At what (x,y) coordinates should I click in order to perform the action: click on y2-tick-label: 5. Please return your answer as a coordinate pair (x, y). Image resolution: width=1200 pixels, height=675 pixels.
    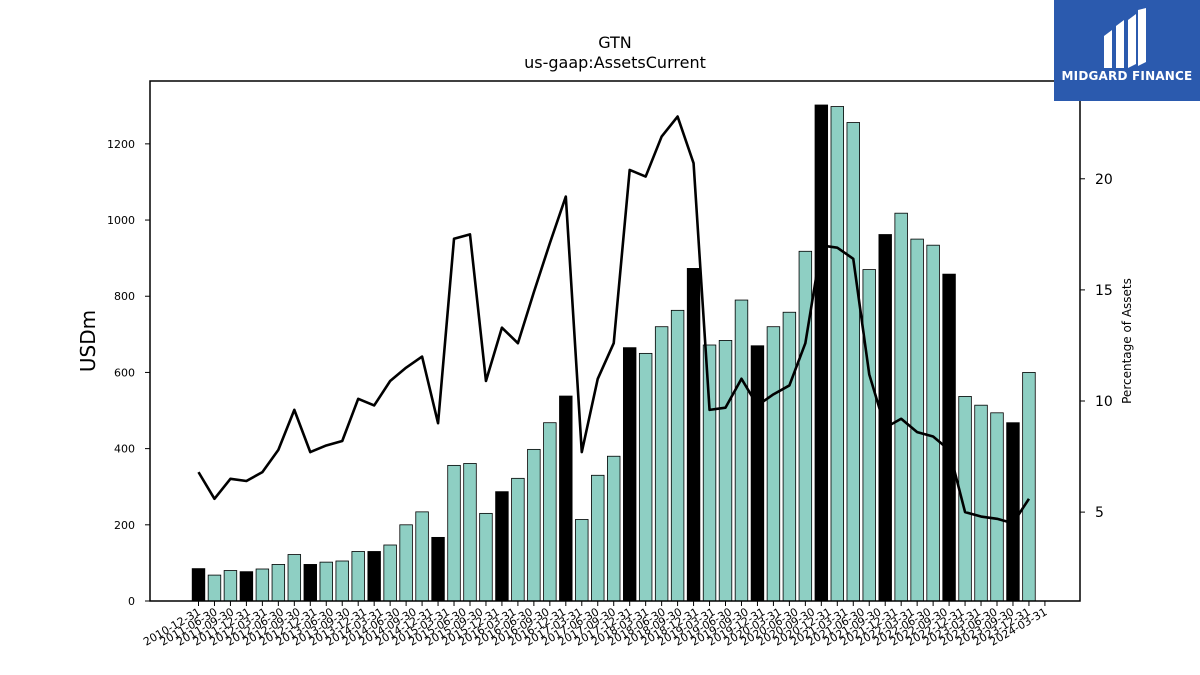
    Looking at the image, I should click on (1099, 513).